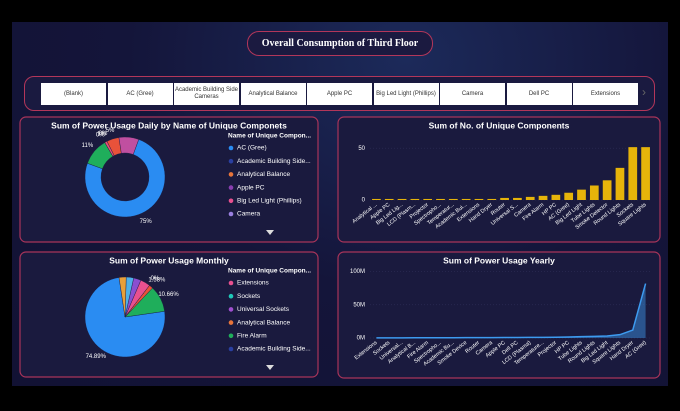  What do you see at coordinates (253, 283) in the screenshot?
I see `legend-label: Extensions` at bounding box center [253, 283].